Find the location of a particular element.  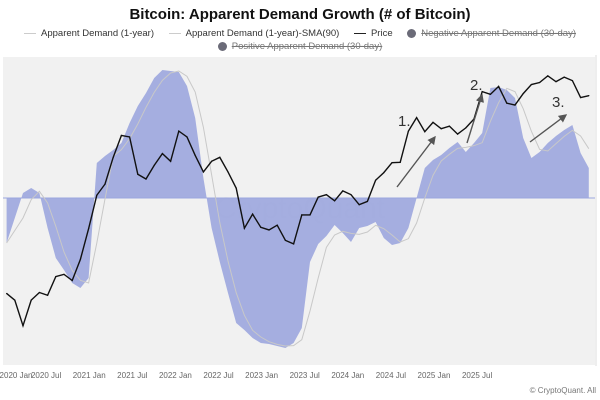

legend-item-demand: Apparent Demand (1-year) is located at coordinates (89, 33).